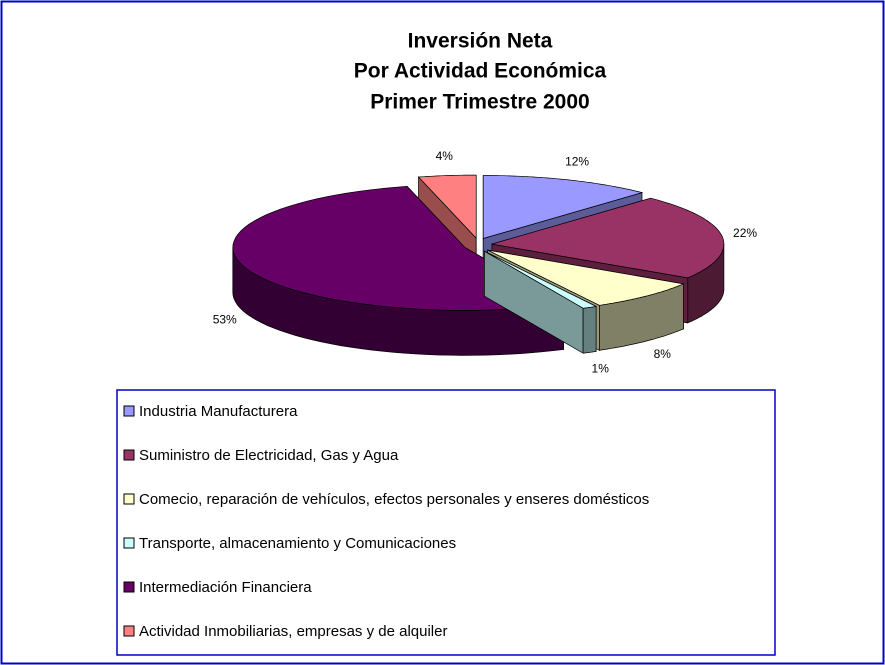 This screenshot has width=885, height=665. Describe the element at coordinates (479, 102) in the screenshot. I see `chart-title: Primer Trimestre 2000` at that location.